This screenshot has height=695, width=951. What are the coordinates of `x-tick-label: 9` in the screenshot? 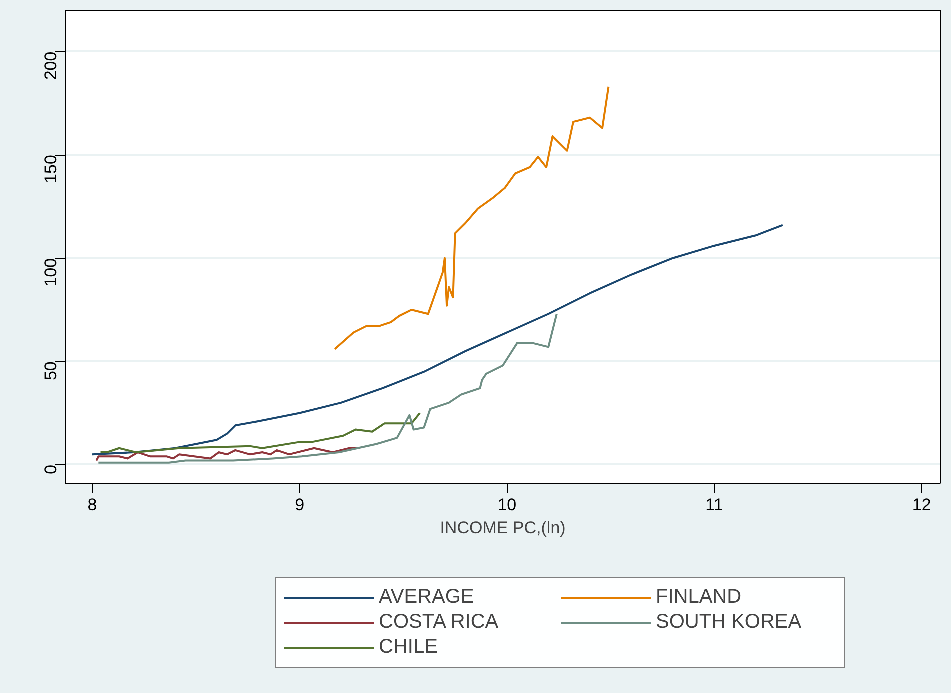 It's located at (300, 505).